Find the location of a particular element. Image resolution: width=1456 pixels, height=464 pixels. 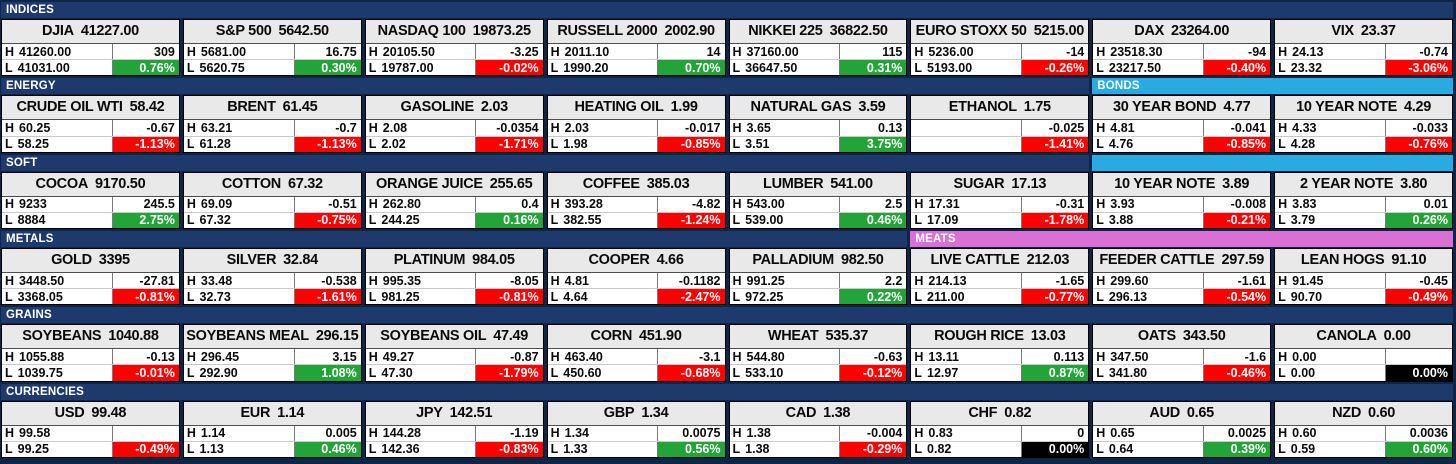

quote-name: CAD is located at coordinates (801, 412).